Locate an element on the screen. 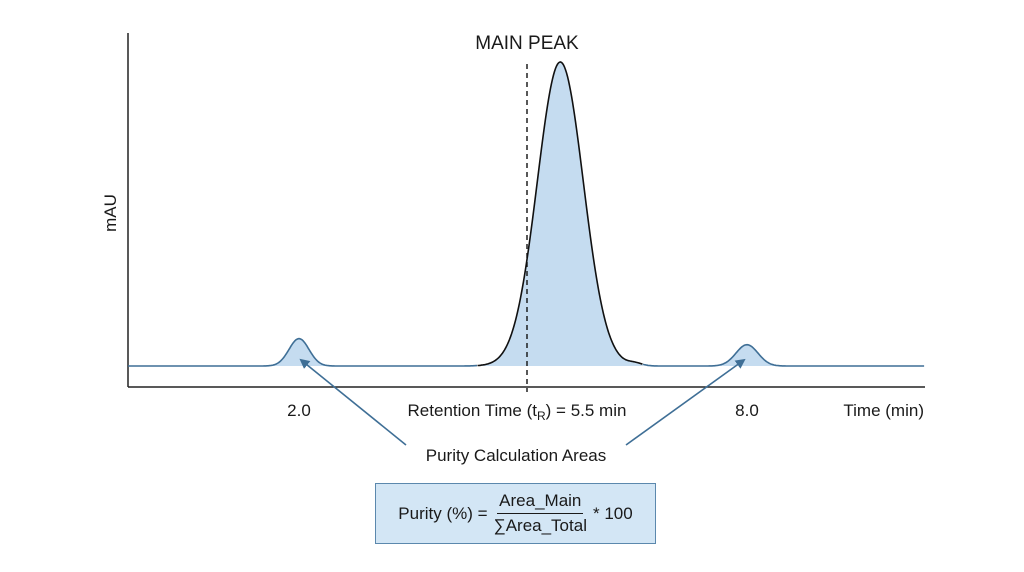 The image size is (1024, 572). trace-right is located at coordinates (783, 355).